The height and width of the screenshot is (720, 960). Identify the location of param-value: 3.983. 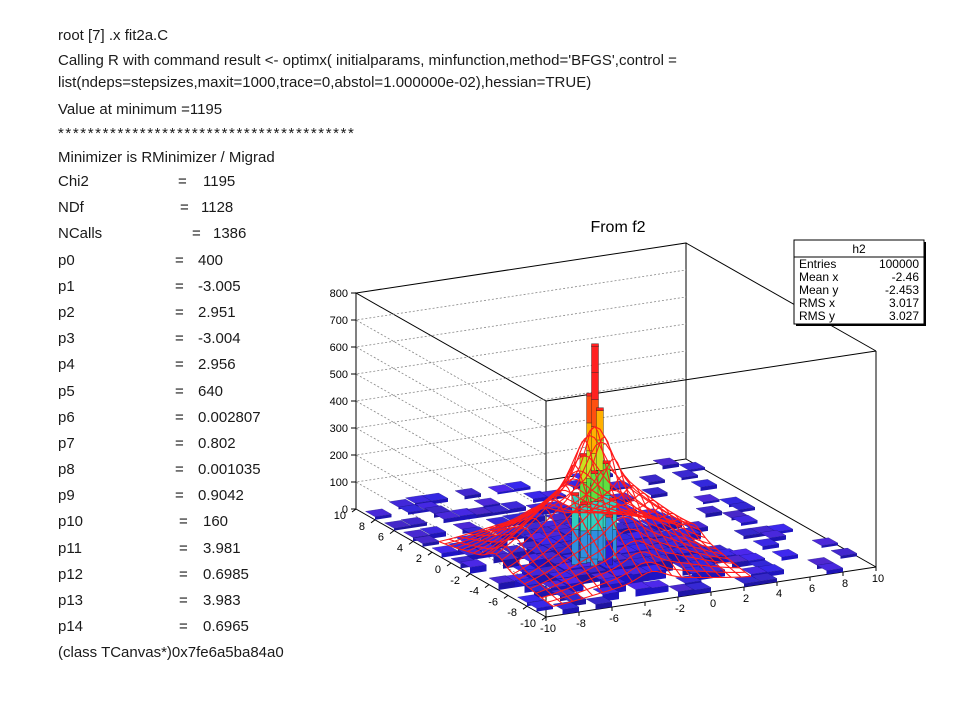
(222, 600).